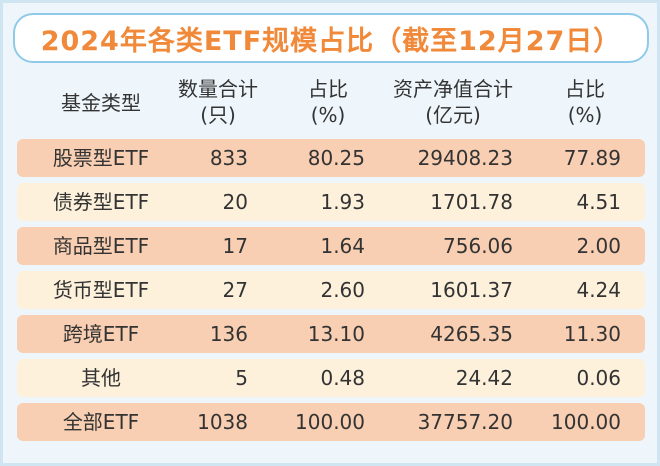 The image size is (660, 466). Describe the element at coordinates (218, 115) in the screenshot. I see `column-header: (只)` at that location.